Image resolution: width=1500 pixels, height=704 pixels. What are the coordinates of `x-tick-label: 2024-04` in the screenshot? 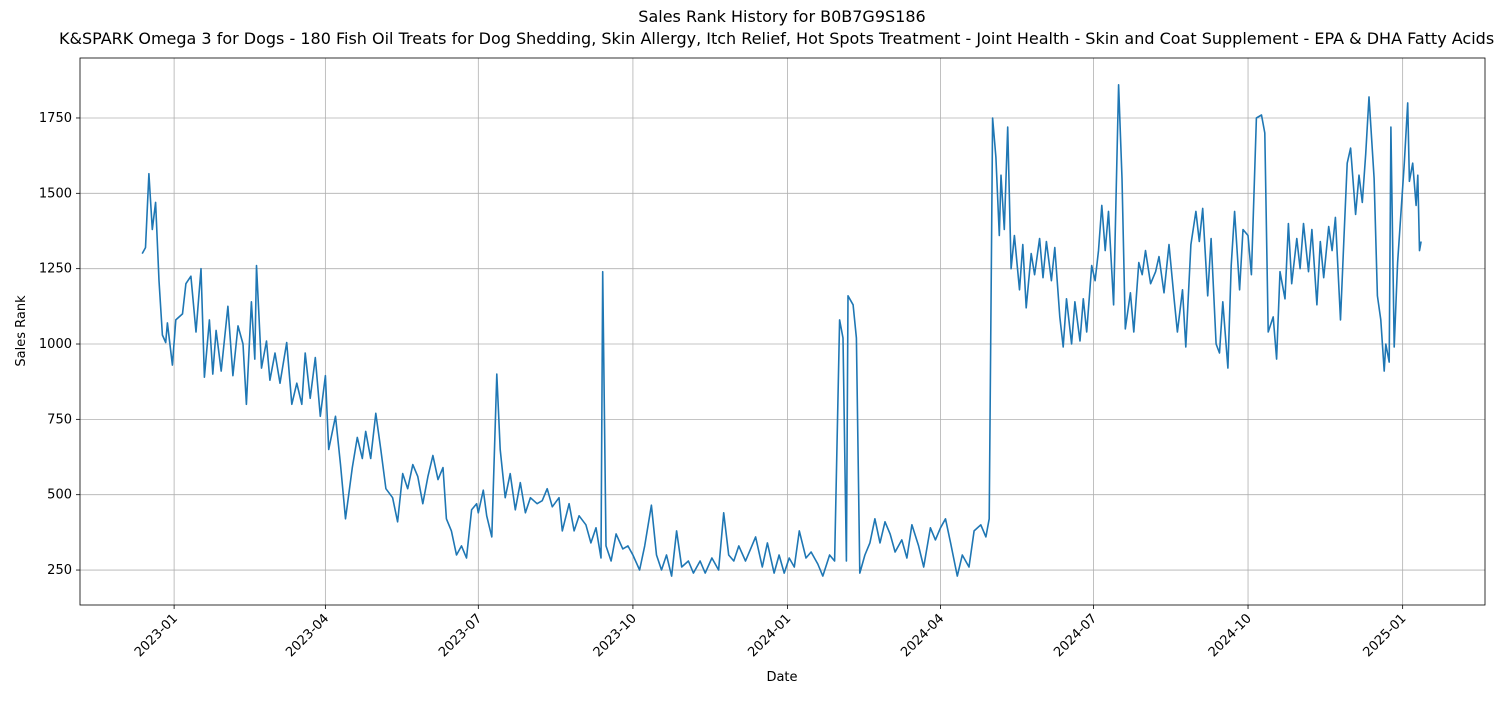 It's located at (922, 635).